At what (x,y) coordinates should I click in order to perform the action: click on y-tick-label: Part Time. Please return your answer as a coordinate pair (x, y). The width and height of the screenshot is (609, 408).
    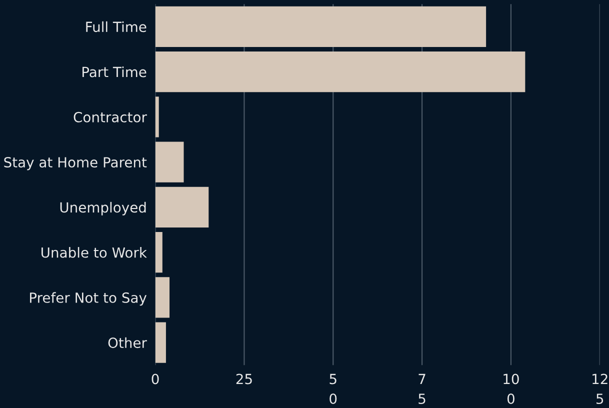
    Looking at the image, I should click on (114, 72).